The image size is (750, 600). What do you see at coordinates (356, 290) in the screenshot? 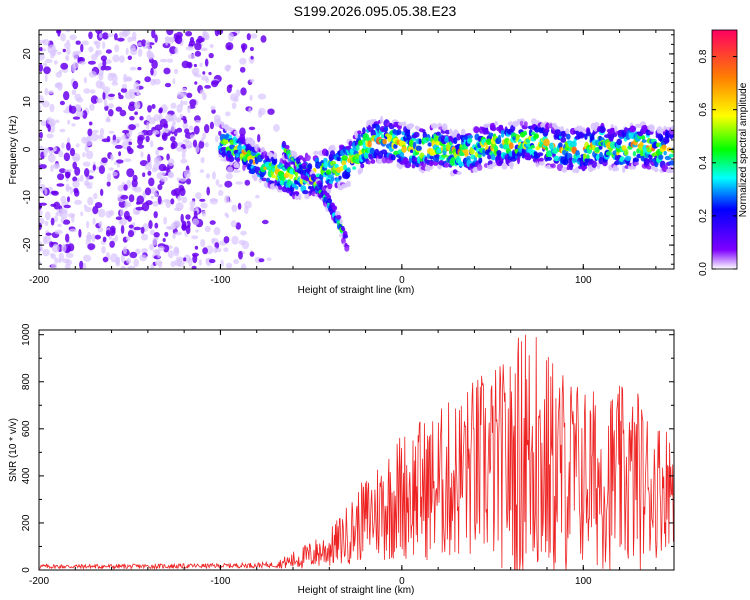
I see `spectrogram-x-axis-label: Height of straight line (km)` at bounding box center [356, 290].